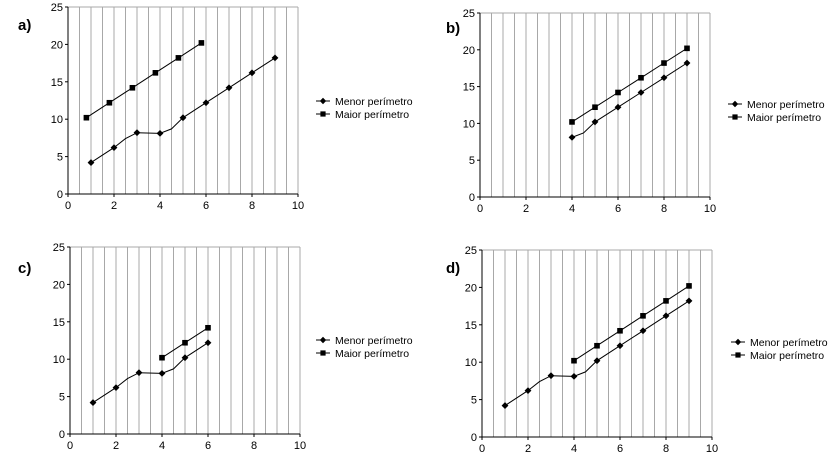  What do you see at coordinates (453, 28) in the screenshot?
I see `panel-label: b)` at bounding box center [453, 28].